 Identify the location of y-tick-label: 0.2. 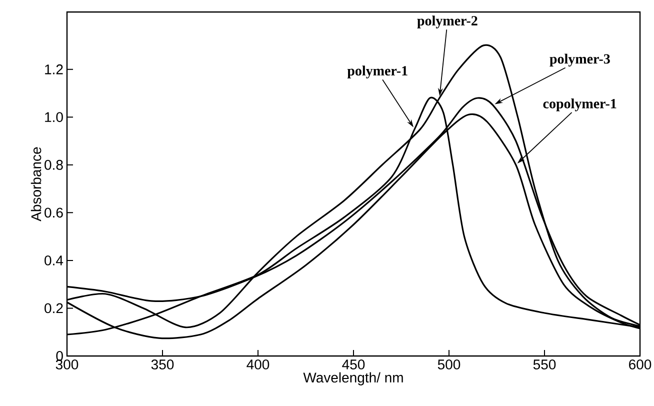
(53, 308).